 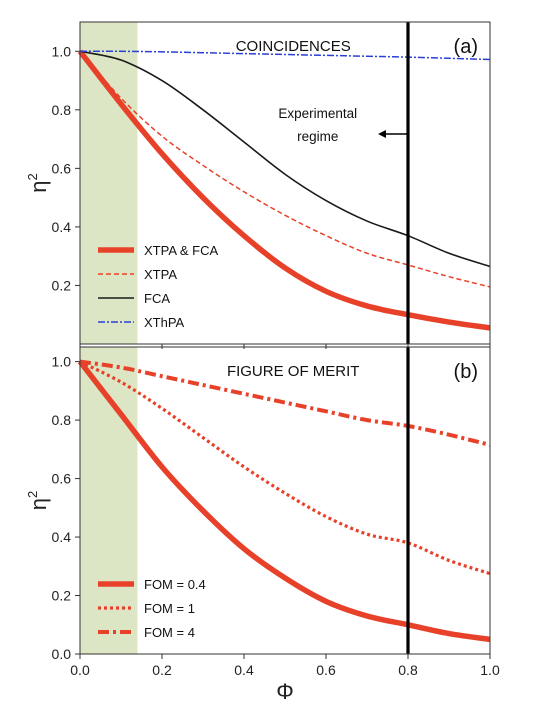 I want to click on legend-label: XTPA & FCA, so click(x=181, y=250).